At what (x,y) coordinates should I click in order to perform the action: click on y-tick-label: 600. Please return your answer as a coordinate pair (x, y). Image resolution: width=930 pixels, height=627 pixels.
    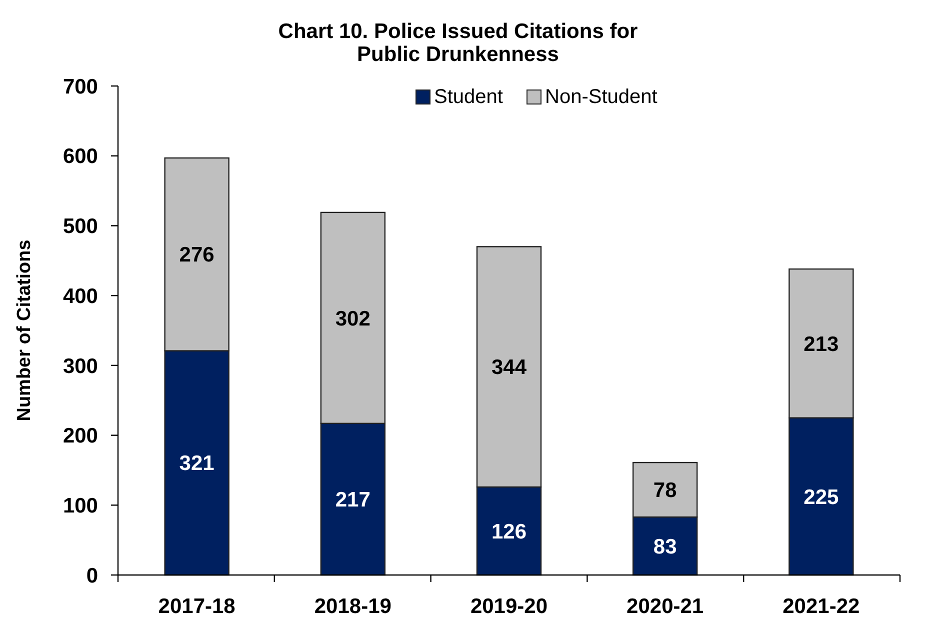
    Looking at the image, I should click on (80, 156).